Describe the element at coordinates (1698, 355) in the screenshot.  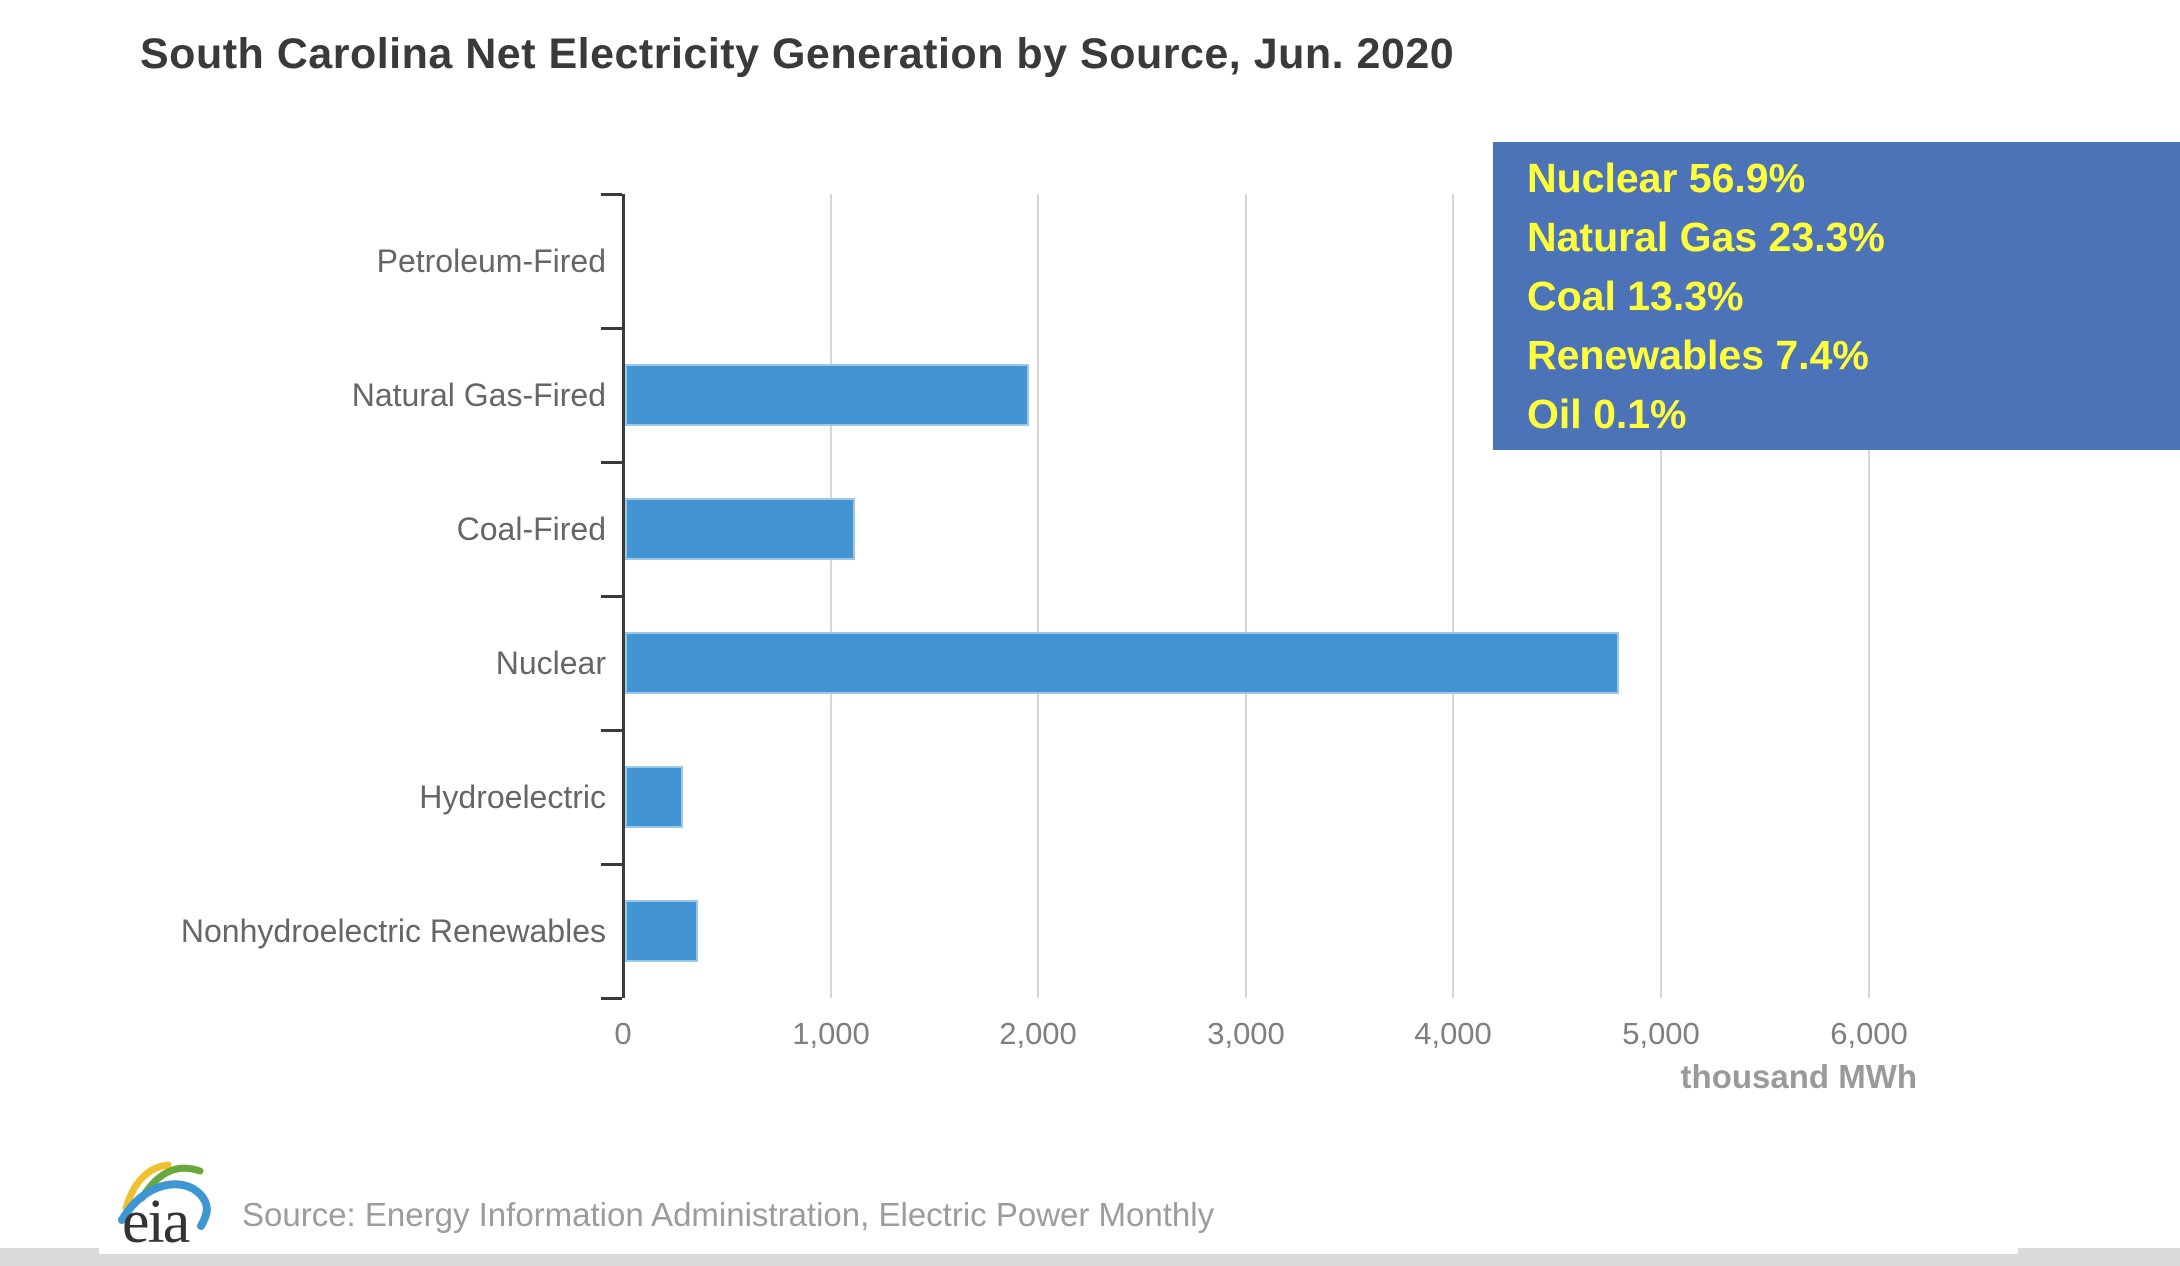
I see `callout-line-renewables: Renewables 7.4%` at that location.